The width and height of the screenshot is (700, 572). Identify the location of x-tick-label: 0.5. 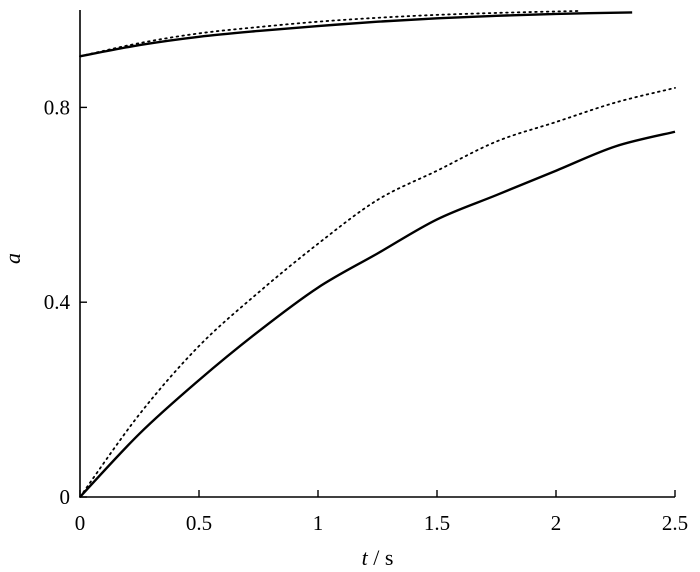
(199, 523).